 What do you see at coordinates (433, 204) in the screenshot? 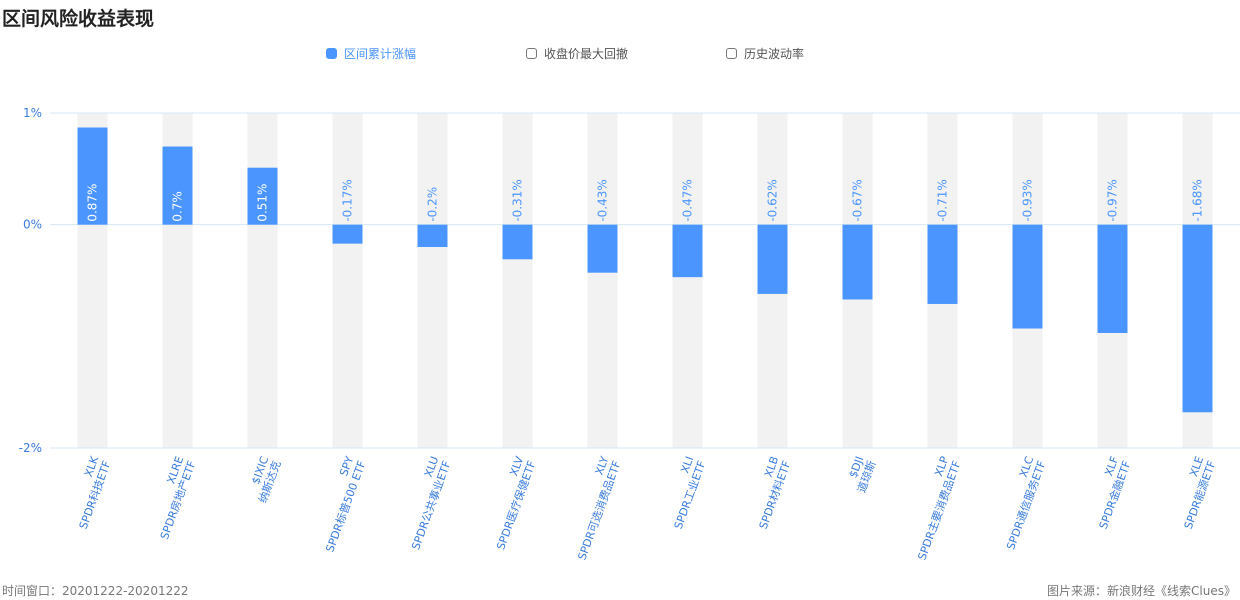
I see `bar-value-label: -0.2%` at bounding box center [433, 204].